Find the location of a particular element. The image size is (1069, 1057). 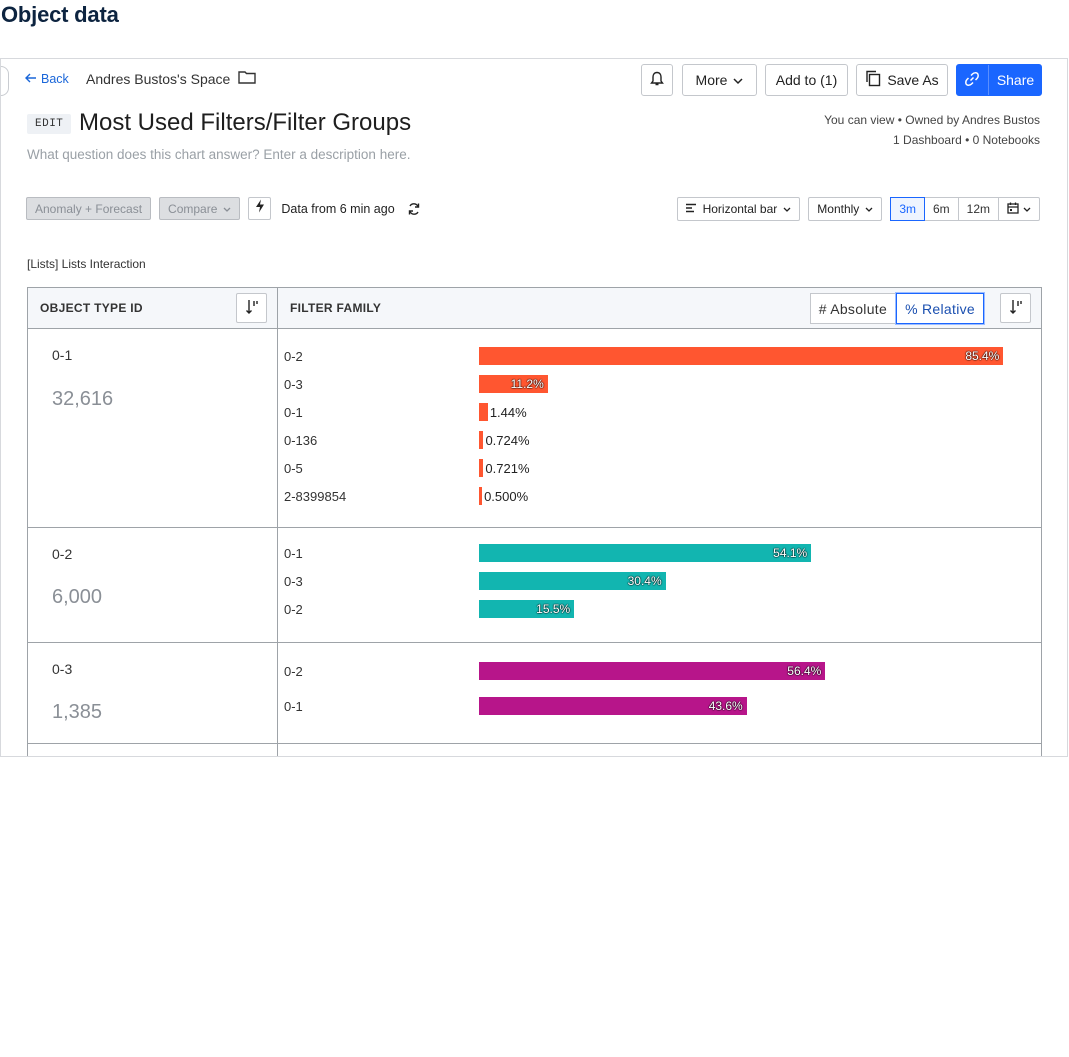

more-button: More is located at coordinates (719, 80).